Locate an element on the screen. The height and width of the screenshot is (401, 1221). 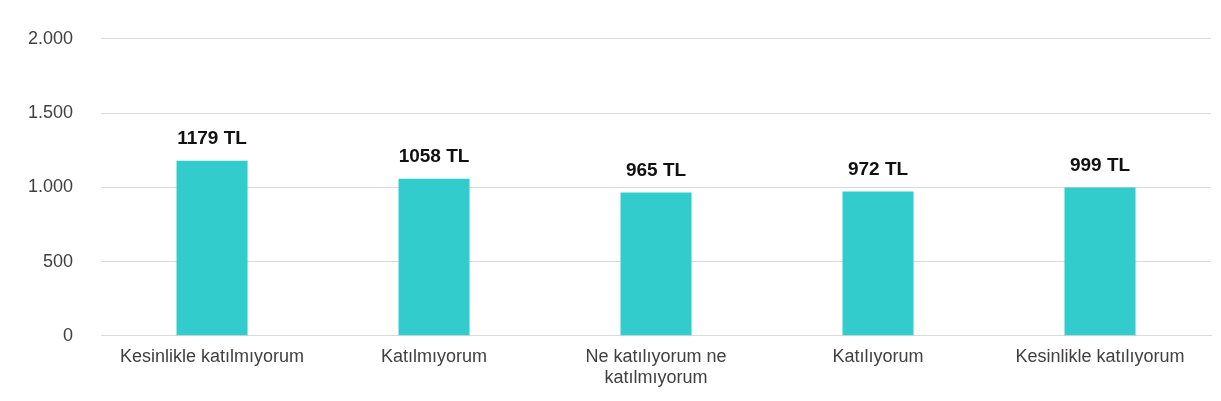
y-tick-label: 2.000 is located at coordinates (51, 37).